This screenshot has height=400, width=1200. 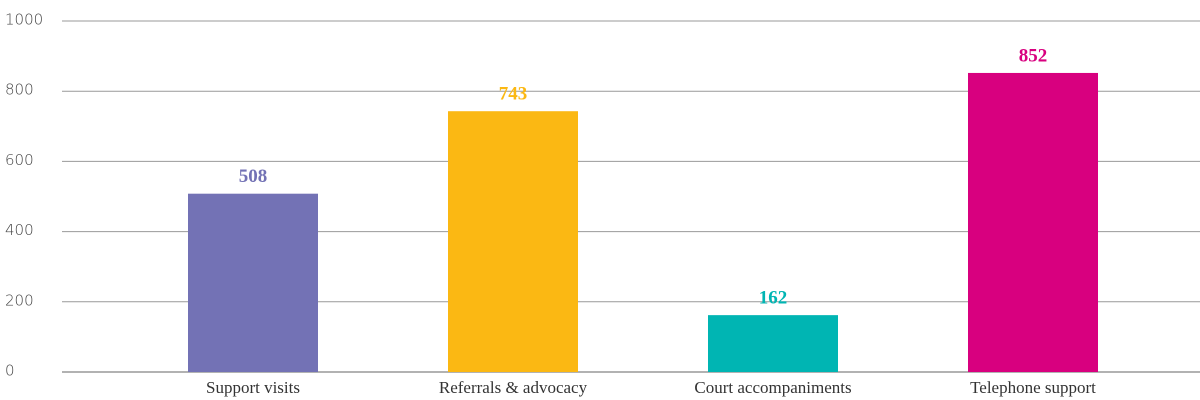 What do you see at coordinates (253, 387) in the screenshot?
I see `x-tick-label: Support visits` at bounding box center [253, 387].